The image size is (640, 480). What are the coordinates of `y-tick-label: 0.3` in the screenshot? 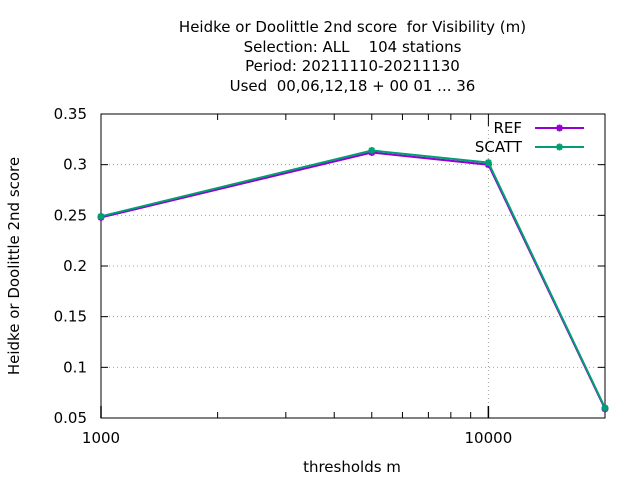 It's located at (75, 165).